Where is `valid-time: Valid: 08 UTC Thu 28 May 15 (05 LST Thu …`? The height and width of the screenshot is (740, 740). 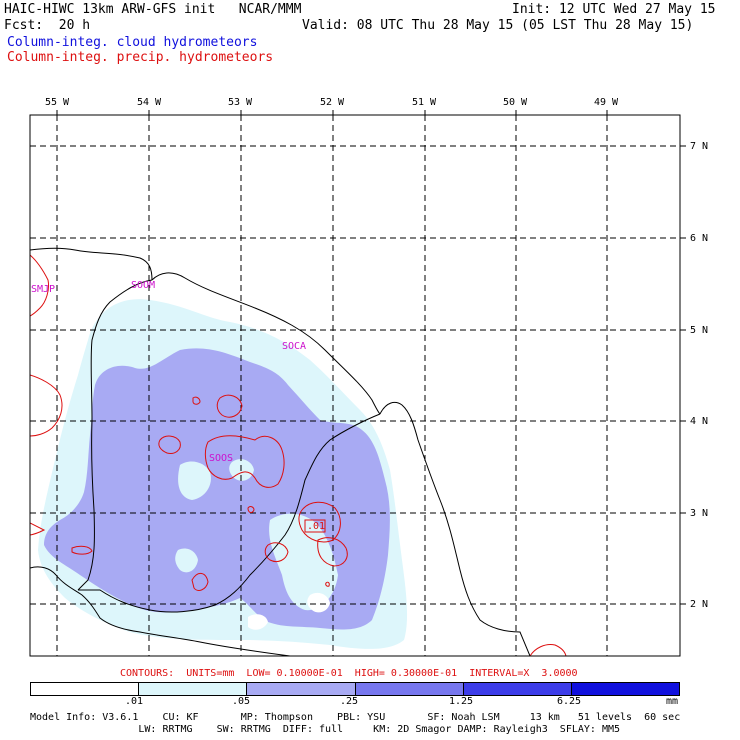 valid-time: Valid: 08 UTC Thu 28 May 15 (05 LST Thu … is located at coordinates (498, 25).